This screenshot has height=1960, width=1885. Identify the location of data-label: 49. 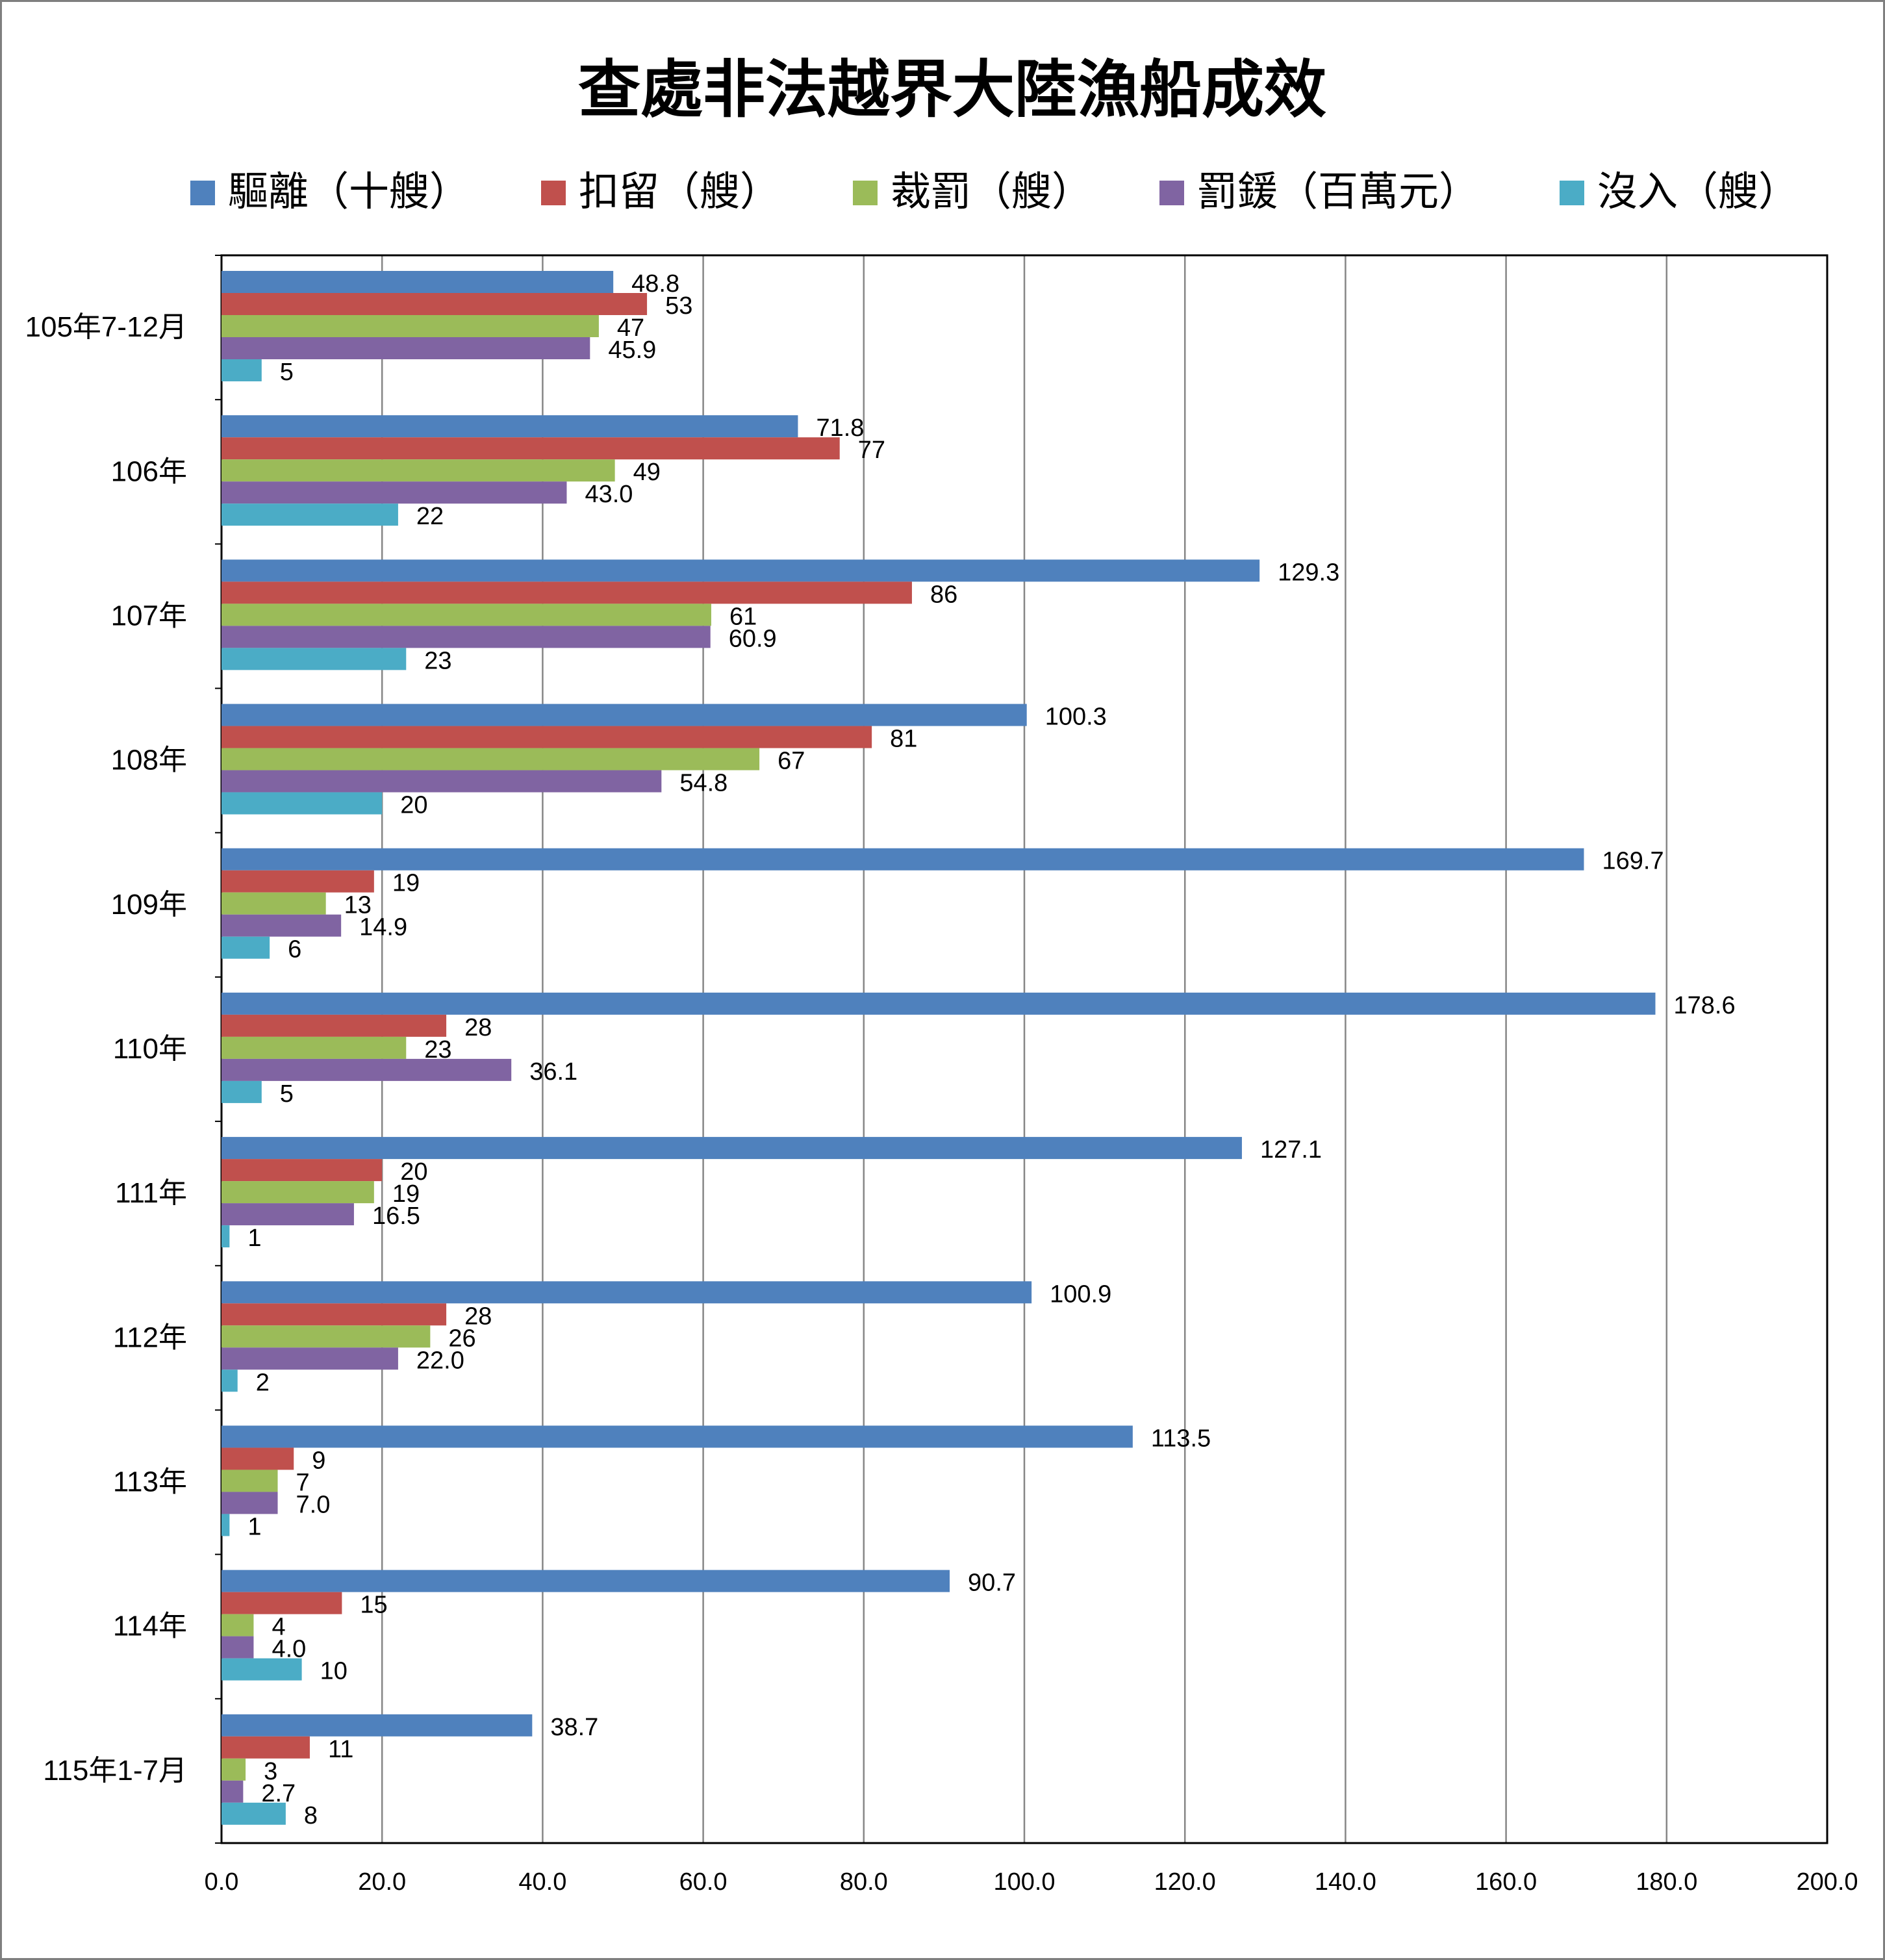
(647, 472).